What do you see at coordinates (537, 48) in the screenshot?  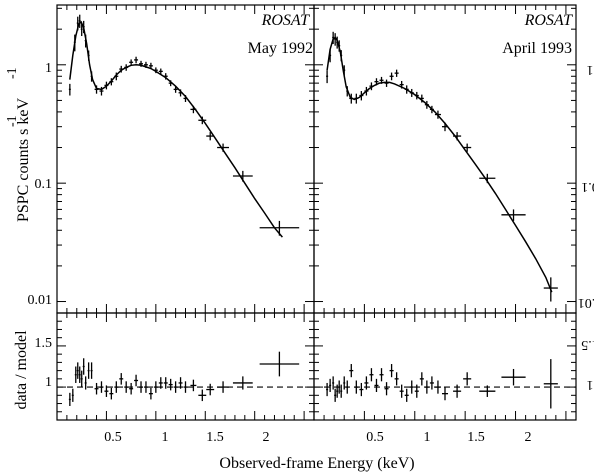 I see `annotation-date-right: April 1993` at bounding box center [537, 48].